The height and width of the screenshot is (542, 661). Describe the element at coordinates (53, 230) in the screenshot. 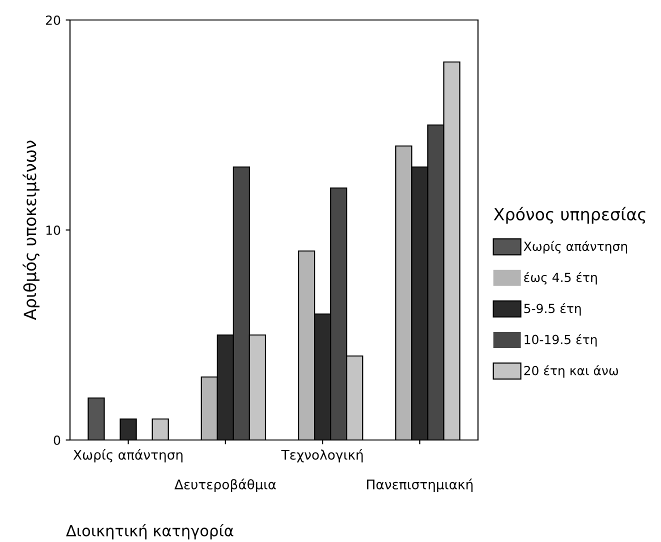

I see `y-tick-label: 10` at that location.